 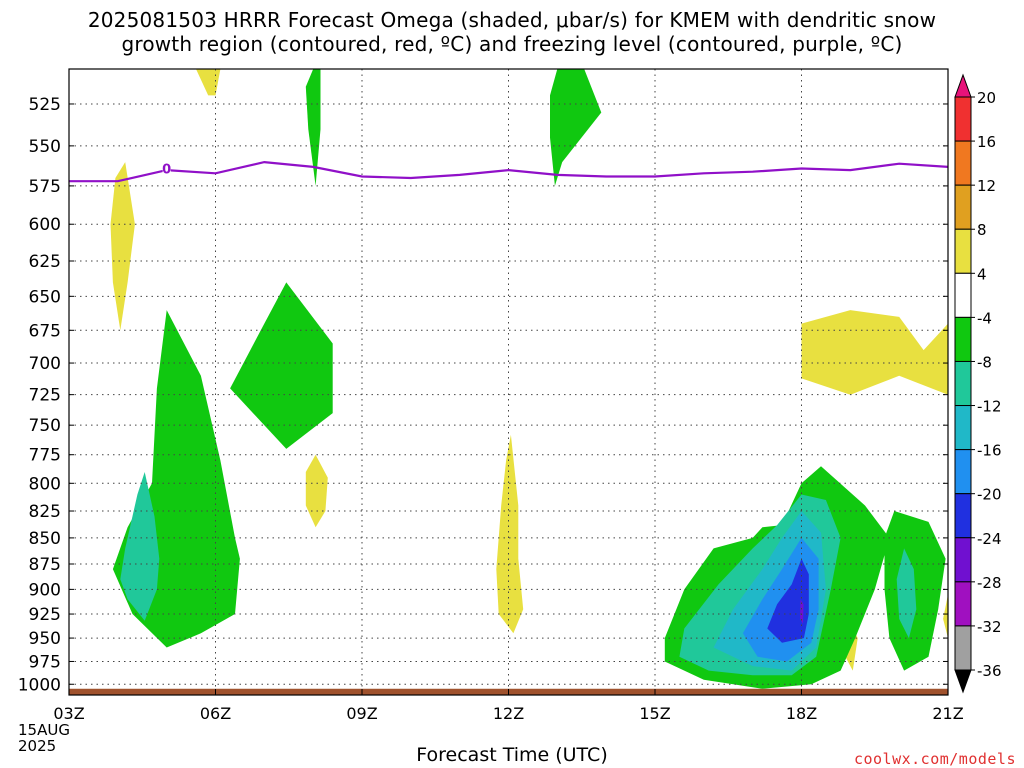 What do you see at coordinates (989, 671) in the screenshot?
I see `colorbar-label: -36` at bounding box center [989, 671].